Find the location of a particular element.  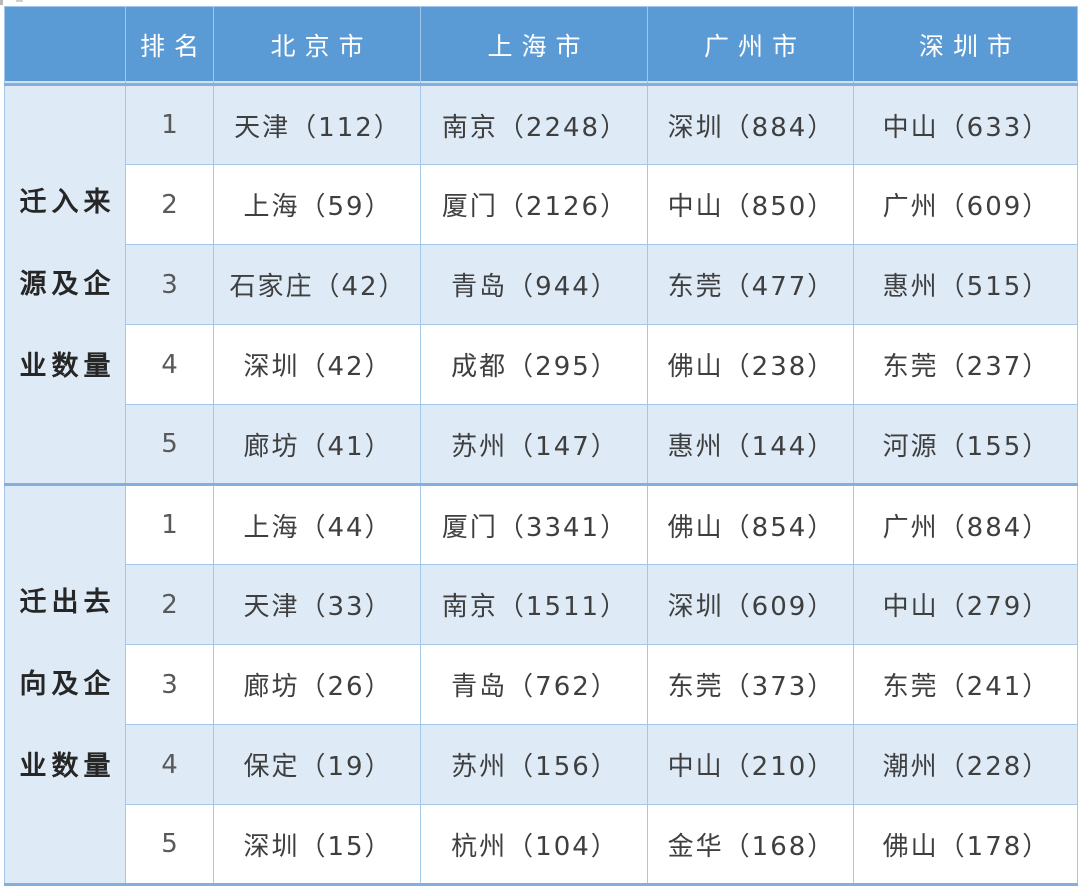

city-cell: 青岛（762） is located at coordinates (534, 684).